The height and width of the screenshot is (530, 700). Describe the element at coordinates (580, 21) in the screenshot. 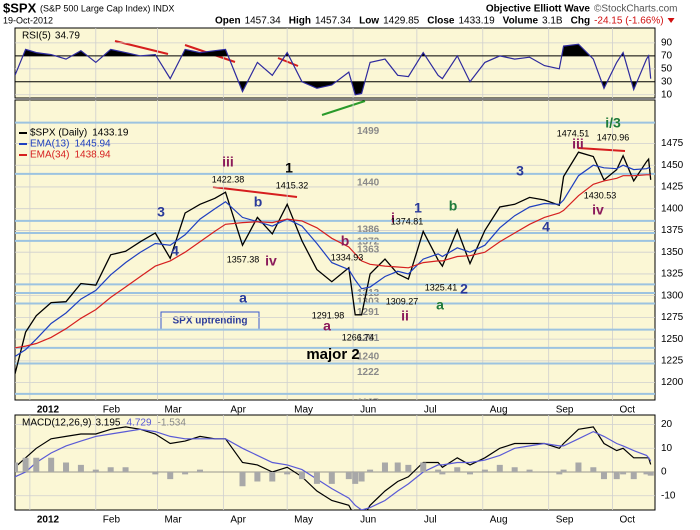

I see `field-label: Chg` at that location.